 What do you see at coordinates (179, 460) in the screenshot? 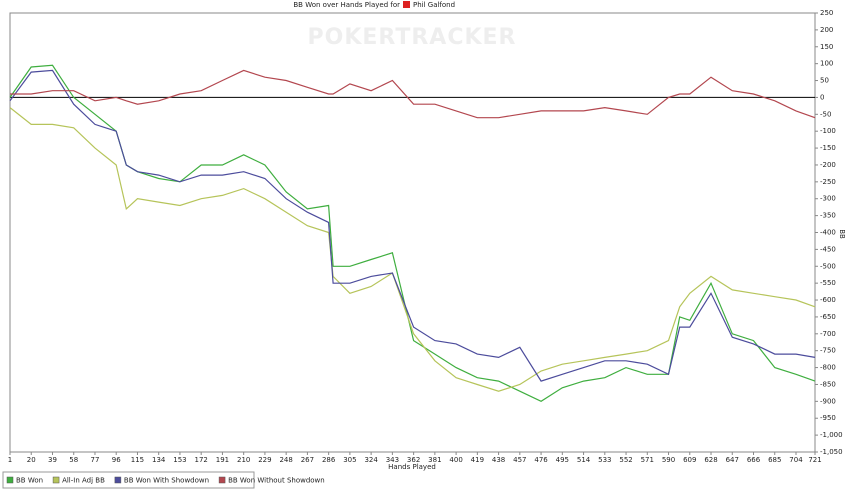
I see `x-tick-label: 153` at bounding box center [179, 460].